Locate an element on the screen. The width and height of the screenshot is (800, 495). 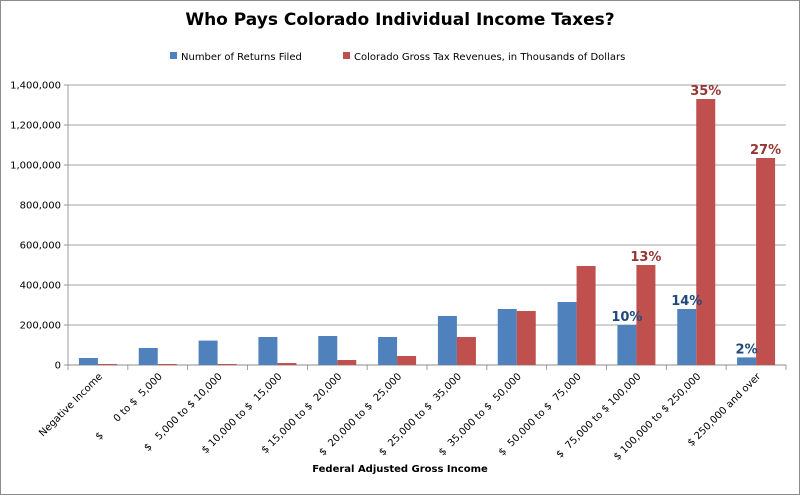
x-tick-label: $ 0 to $ 5,000 is located at coordinates (129, 406).